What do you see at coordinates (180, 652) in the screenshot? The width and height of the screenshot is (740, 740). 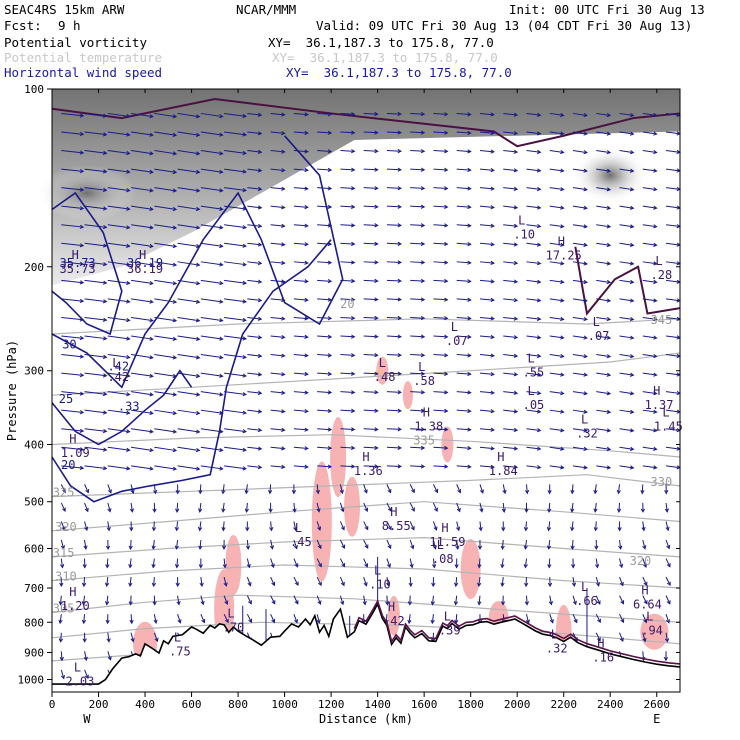 I see `extremum-value: .75` at bounding box center [180, 652].